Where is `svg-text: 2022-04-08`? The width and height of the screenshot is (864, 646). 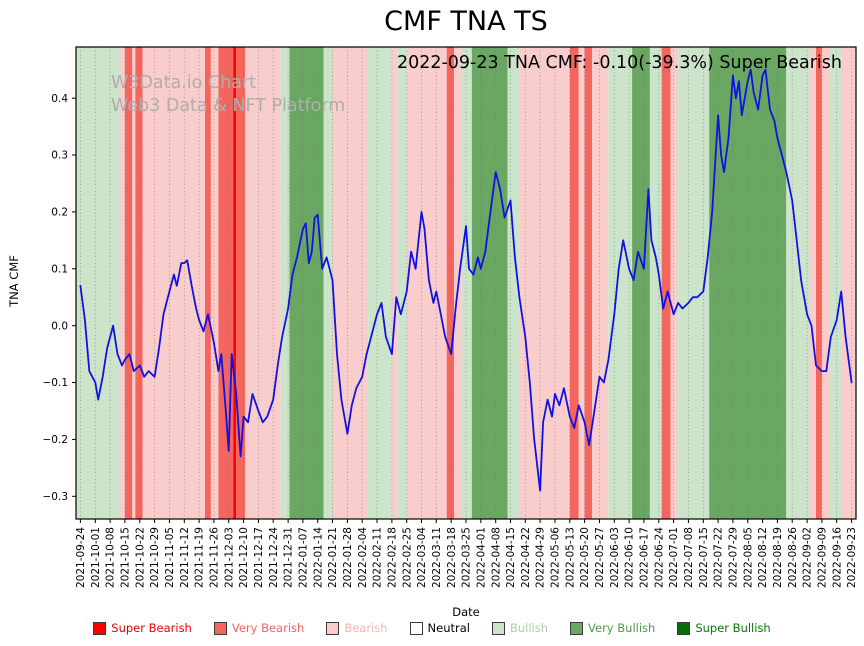
svg-text: 2022-04-08 is located at coordinates (496, 557).